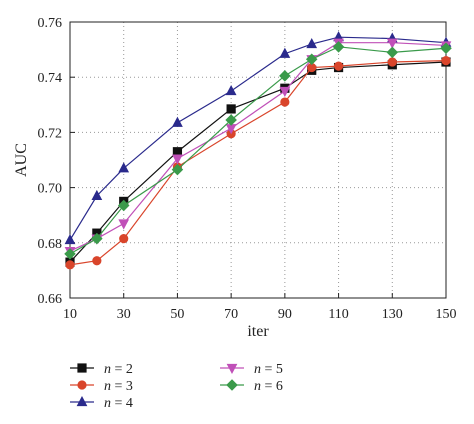  I want to click on y-tick-label: 0.68, so click(50, 244).